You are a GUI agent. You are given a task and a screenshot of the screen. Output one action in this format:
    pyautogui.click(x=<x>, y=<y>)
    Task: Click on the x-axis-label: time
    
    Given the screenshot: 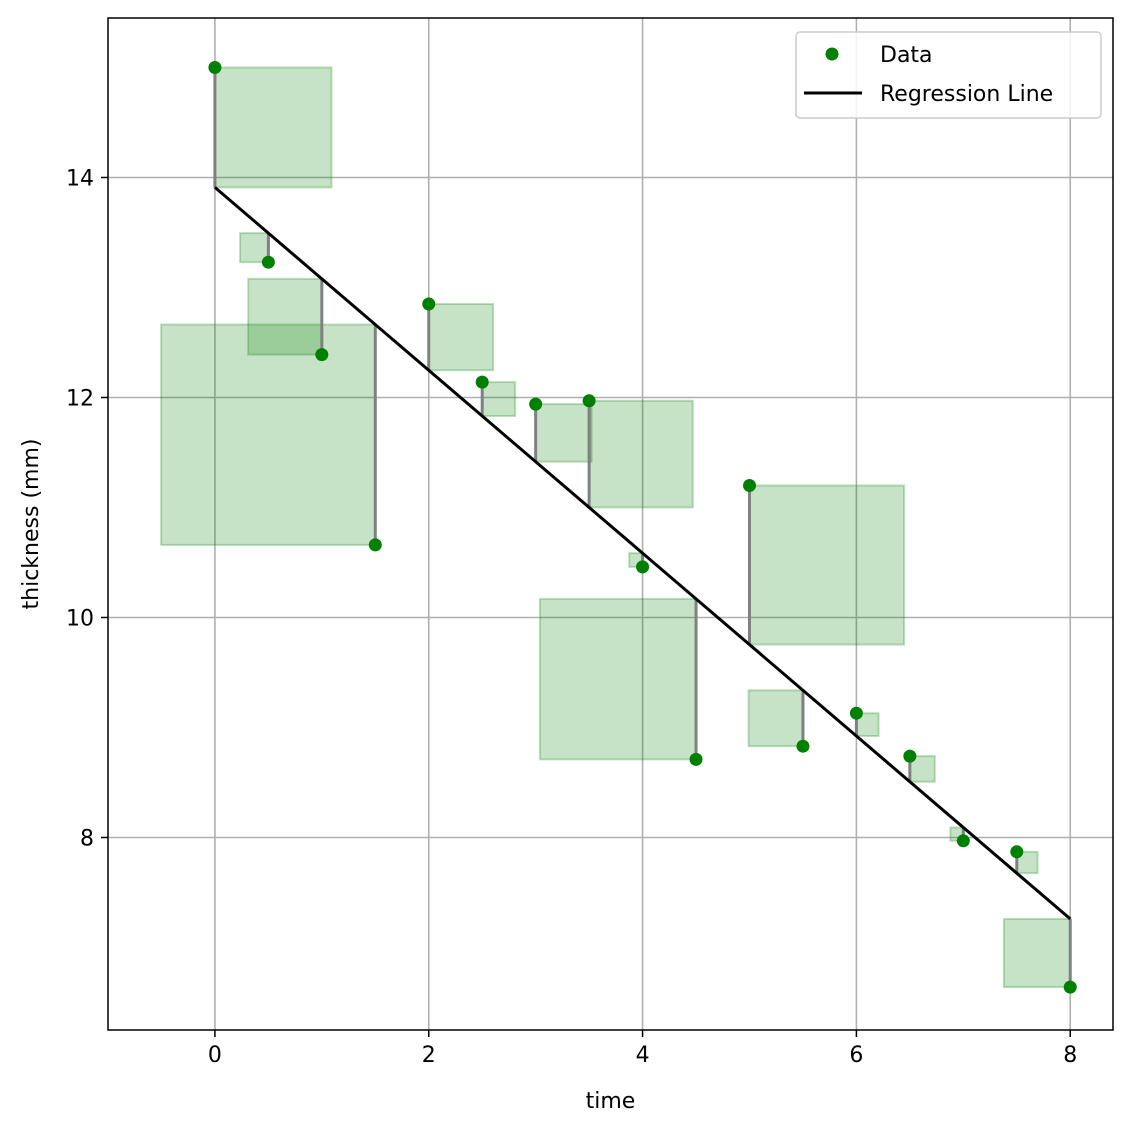 What is the action you would take?
    pyautogui.click(x=611, y=1101)
    